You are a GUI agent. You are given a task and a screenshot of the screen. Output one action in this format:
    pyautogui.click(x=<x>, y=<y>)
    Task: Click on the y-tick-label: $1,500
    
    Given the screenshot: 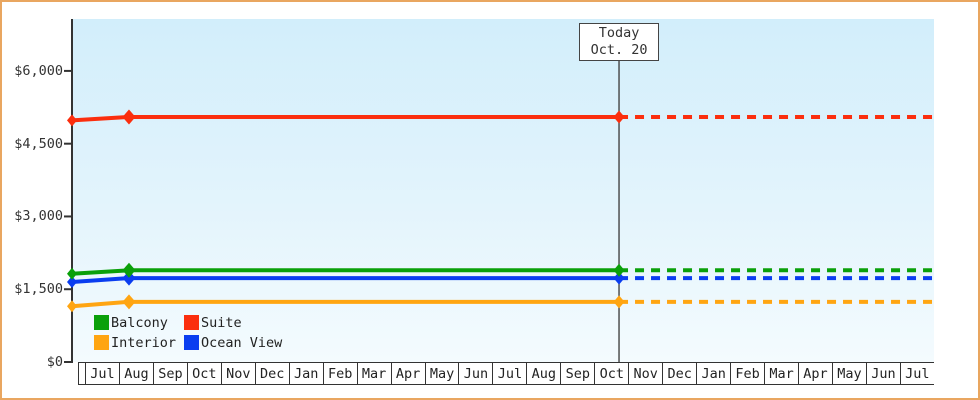 What is the action you would take?
    pyautogui.click(x=38, y=289)
    